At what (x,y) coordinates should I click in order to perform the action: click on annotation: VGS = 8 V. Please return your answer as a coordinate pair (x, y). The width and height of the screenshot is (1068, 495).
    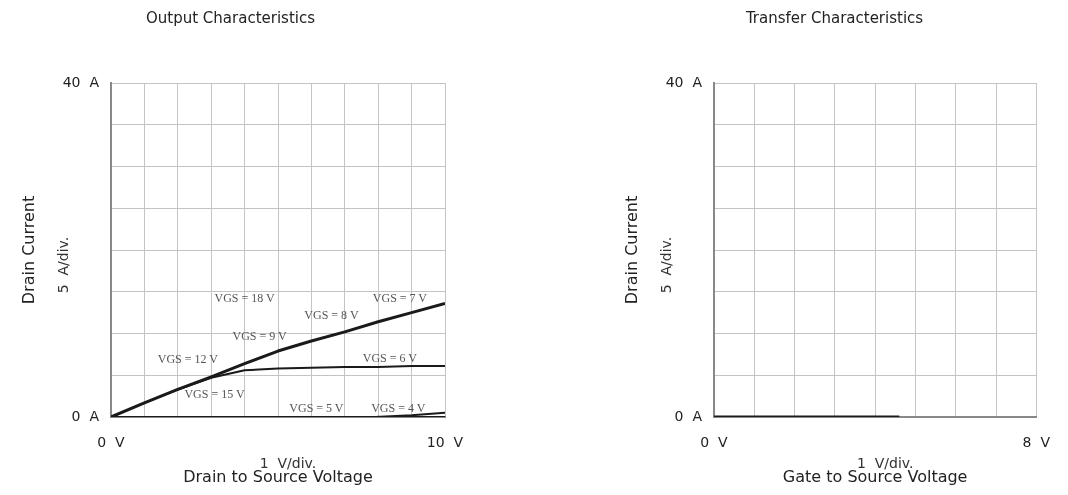
    Looking at the image, I should click on (331, 315).